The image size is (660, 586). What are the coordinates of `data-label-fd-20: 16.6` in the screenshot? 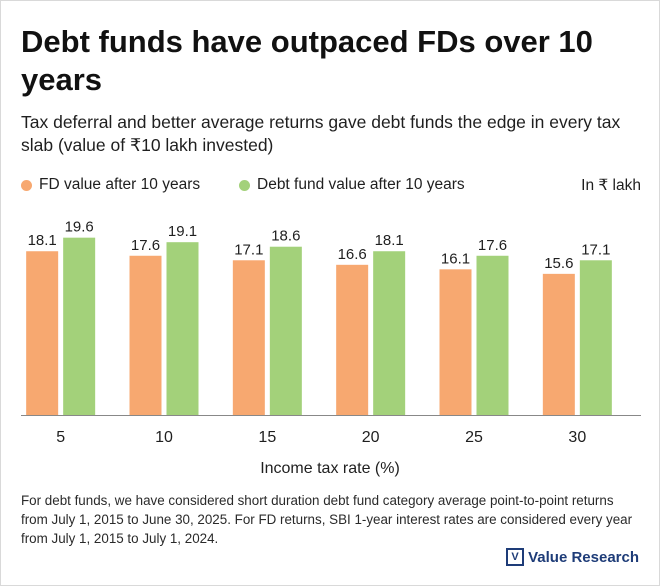 It's located at (352, 254).